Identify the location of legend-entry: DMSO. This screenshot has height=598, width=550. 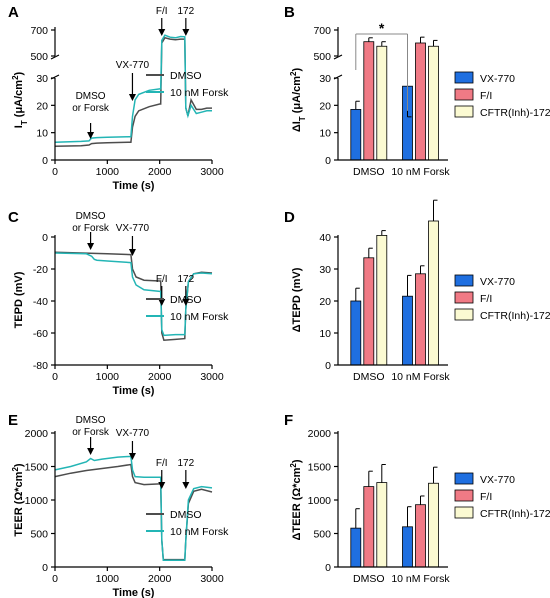
(186, 300).